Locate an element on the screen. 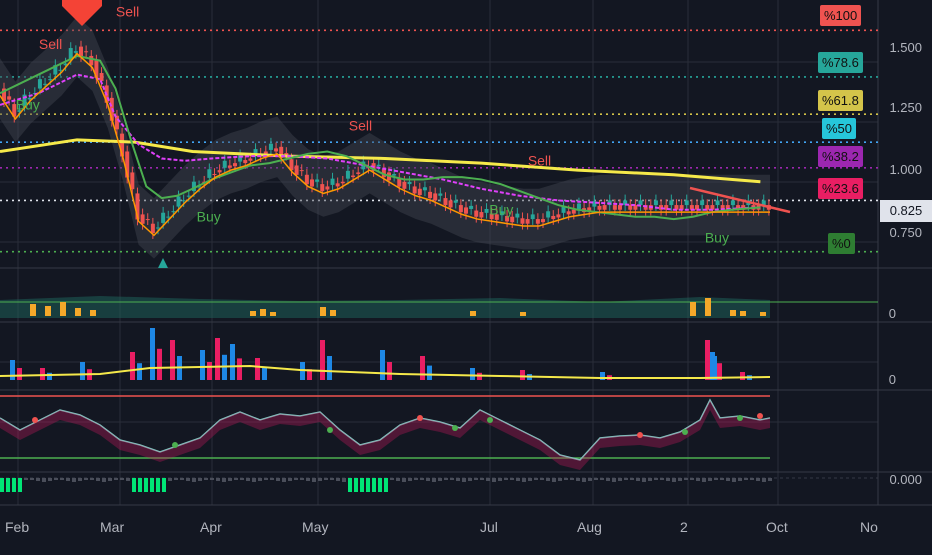 This screenshot has width=932, height=555. time-label: Mar is located at coordinates (112, 527).